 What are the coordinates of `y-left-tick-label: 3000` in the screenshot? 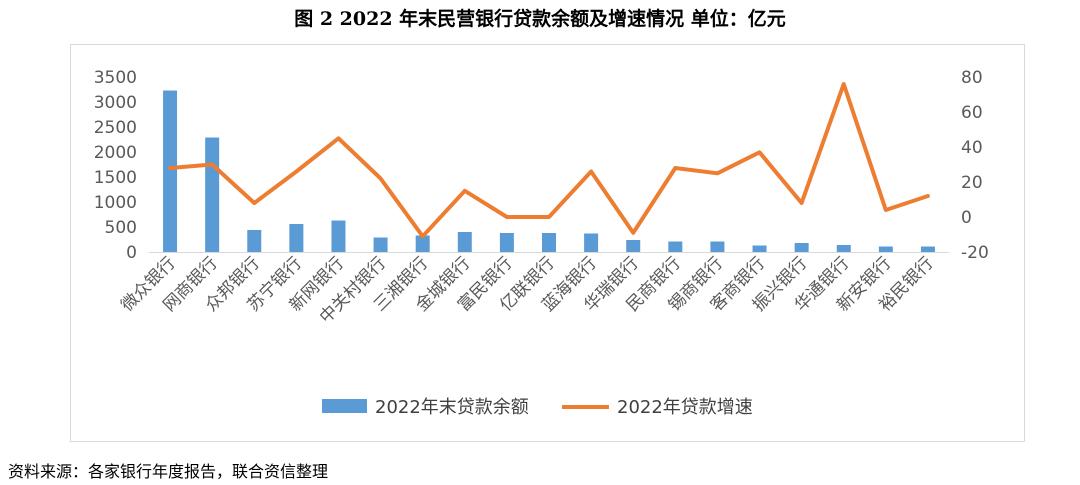 It's located at (115, 103).